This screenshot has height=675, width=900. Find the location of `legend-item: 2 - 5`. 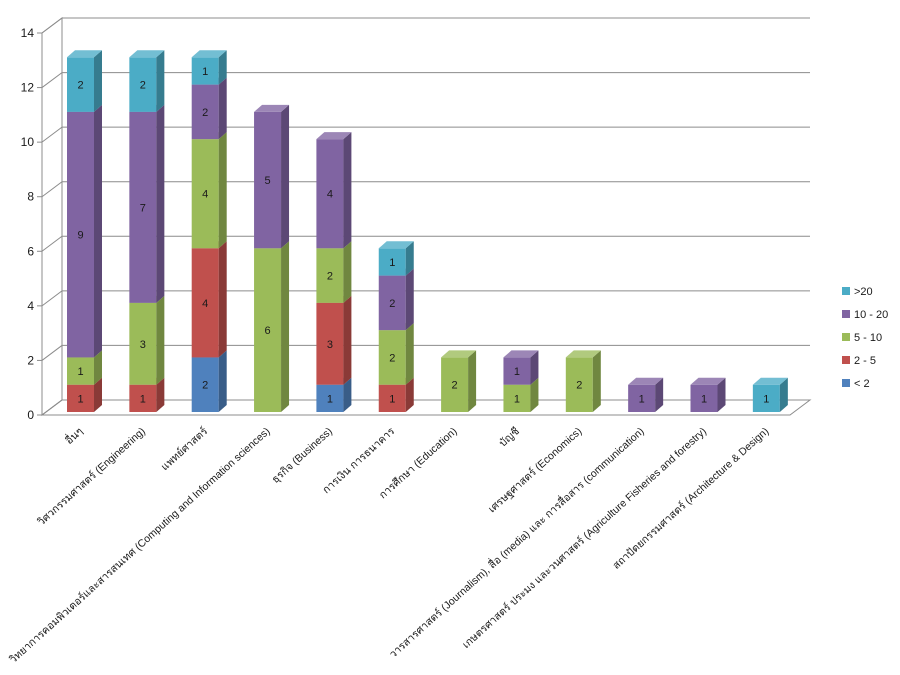

legend-item: 2 - 5 is located at coordinates (859, 361).